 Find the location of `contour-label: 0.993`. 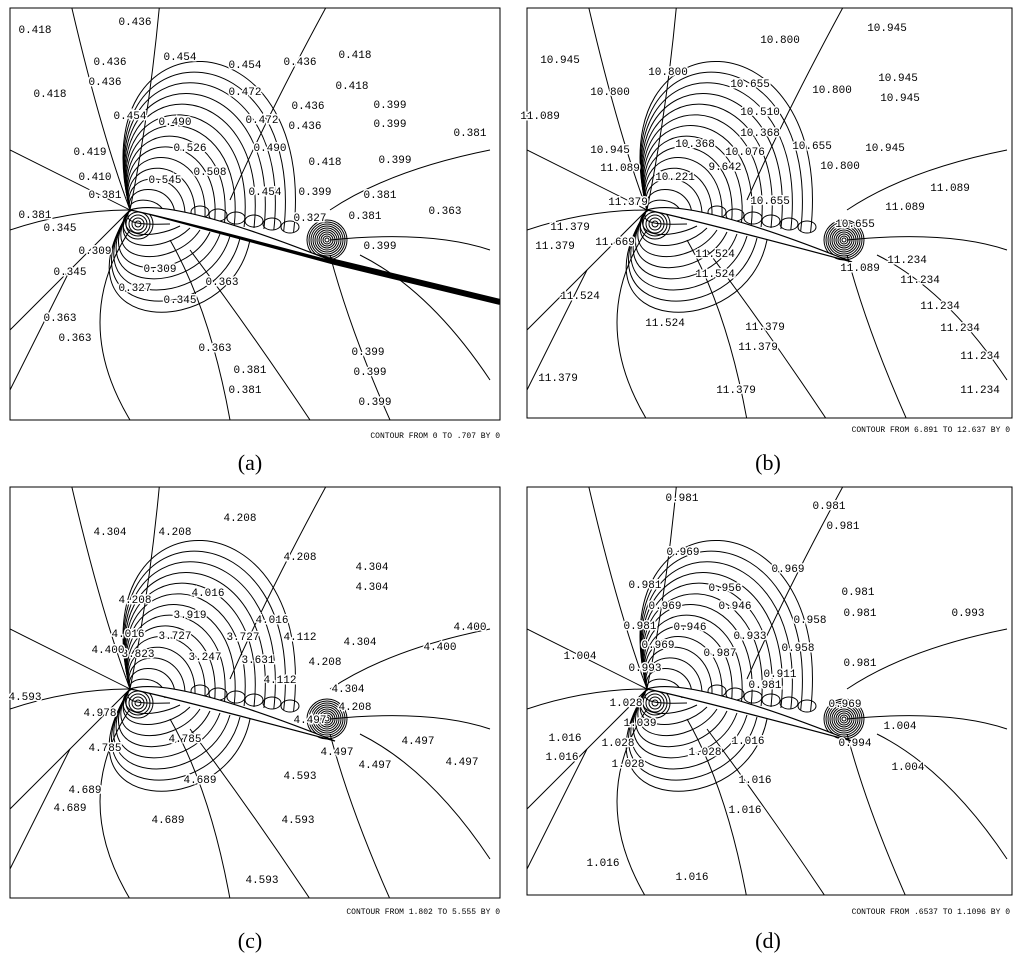

contour-label: 0.993 is located at coordinates (644, 669).